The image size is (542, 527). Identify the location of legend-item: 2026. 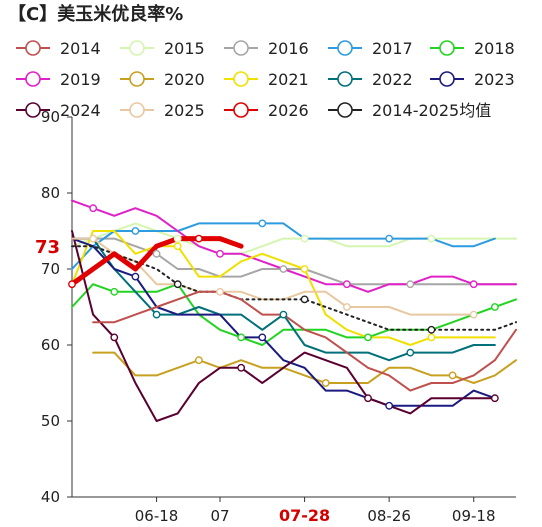
(266, 110).